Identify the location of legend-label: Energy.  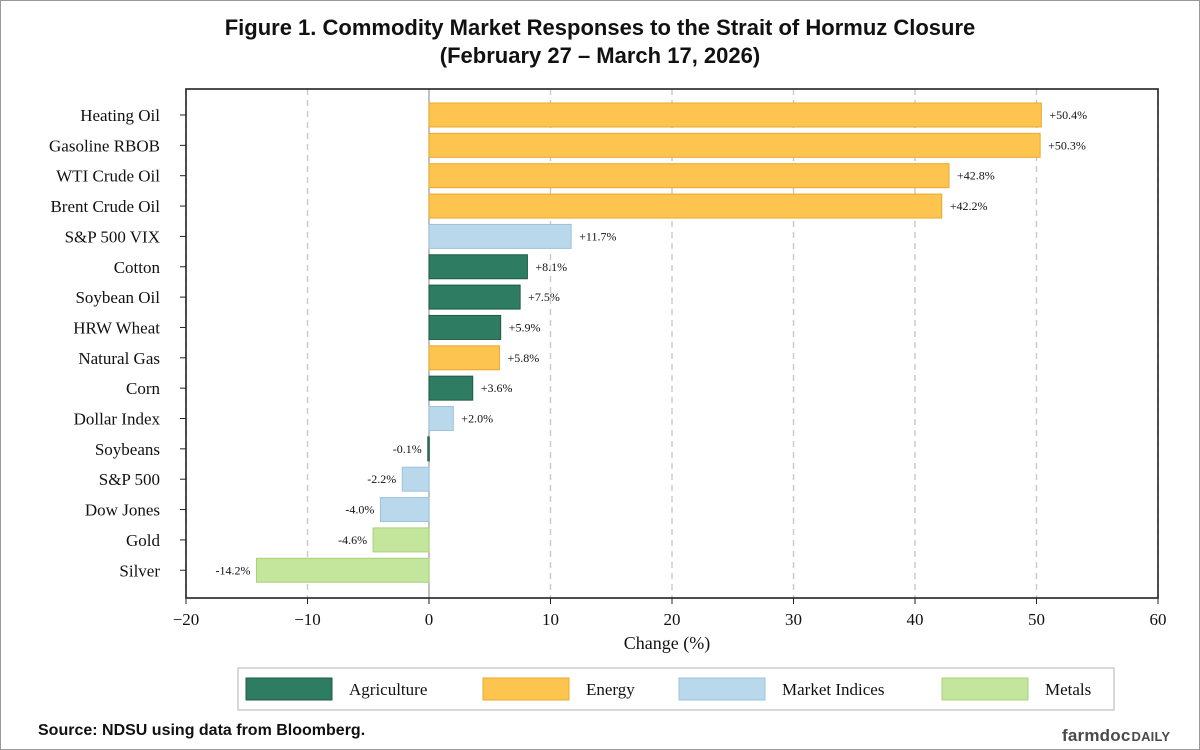
(610, 689).